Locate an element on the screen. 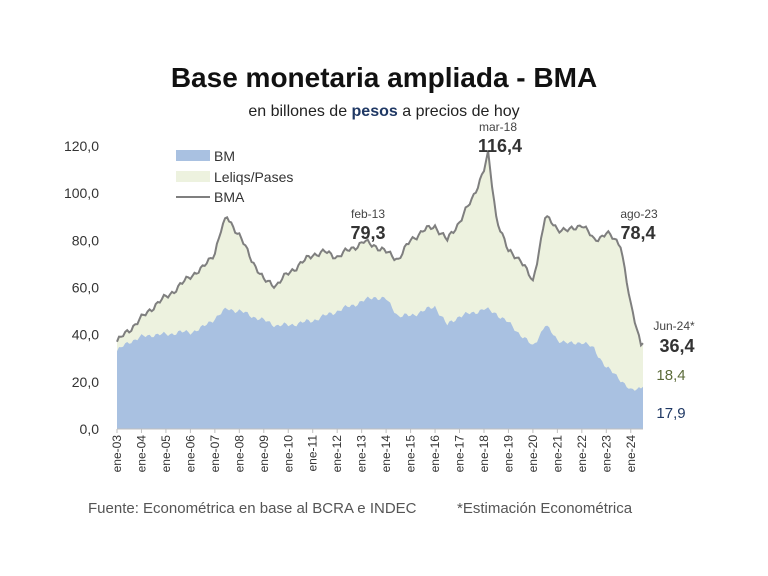 The width and height of the screenshot is (768, 576). annotation-date-feb13: feb-13 is located at coordinates (368, 214).